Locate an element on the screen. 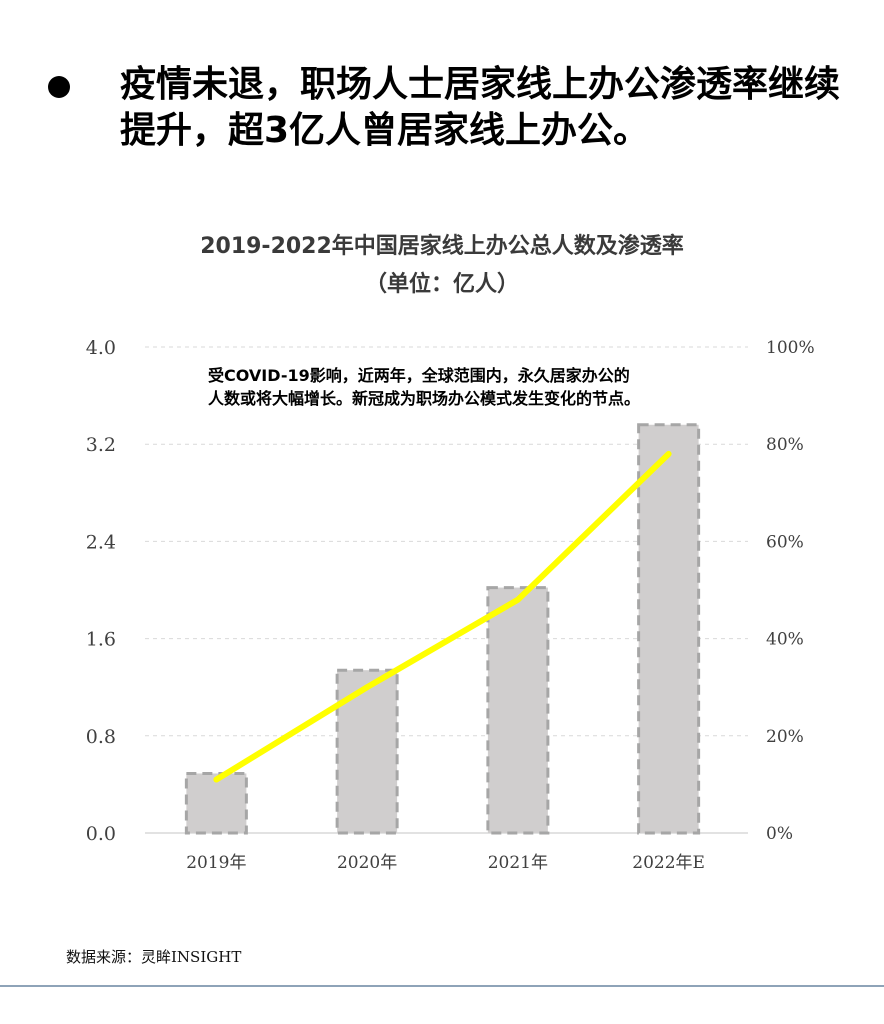  y-right-tick-label: 0% is located at coordinates (779, 834).